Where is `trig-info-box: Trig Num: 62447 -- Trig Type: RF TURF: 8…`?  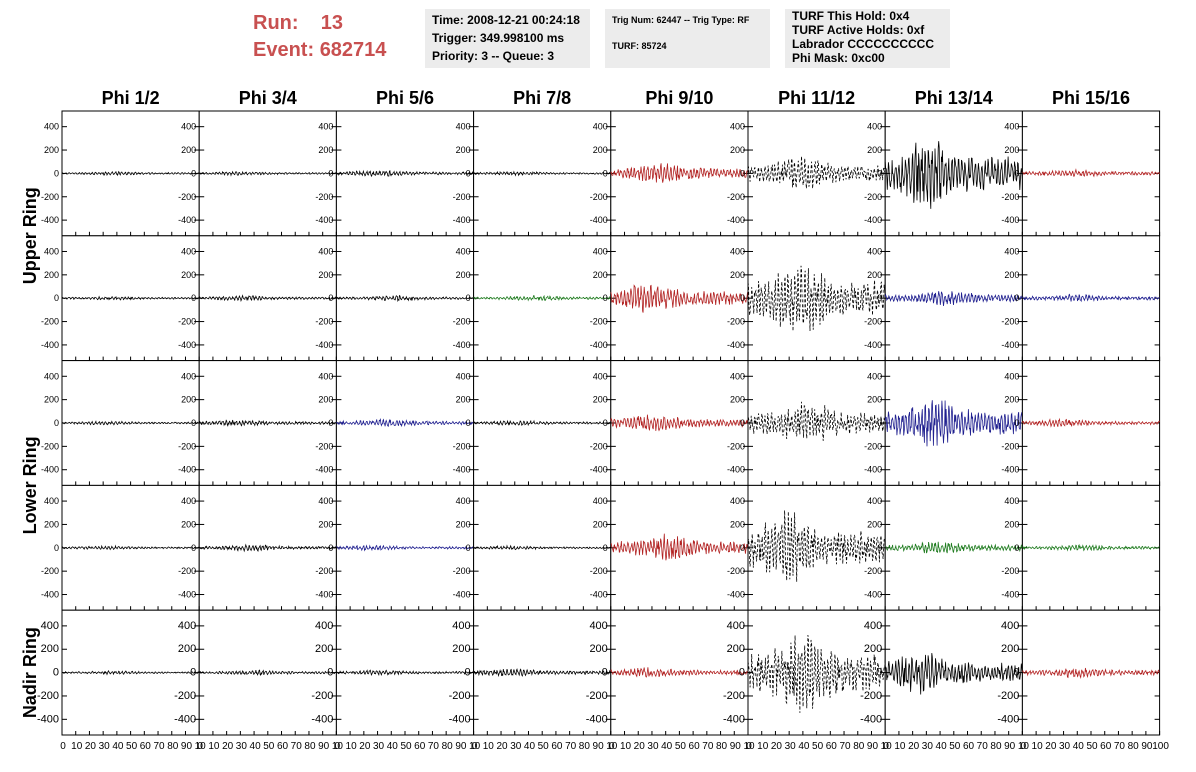 trig-info-box: Trig Num: 62447 -- Trig Type: RF TURF: 8… is located at coordinates (687, 38).